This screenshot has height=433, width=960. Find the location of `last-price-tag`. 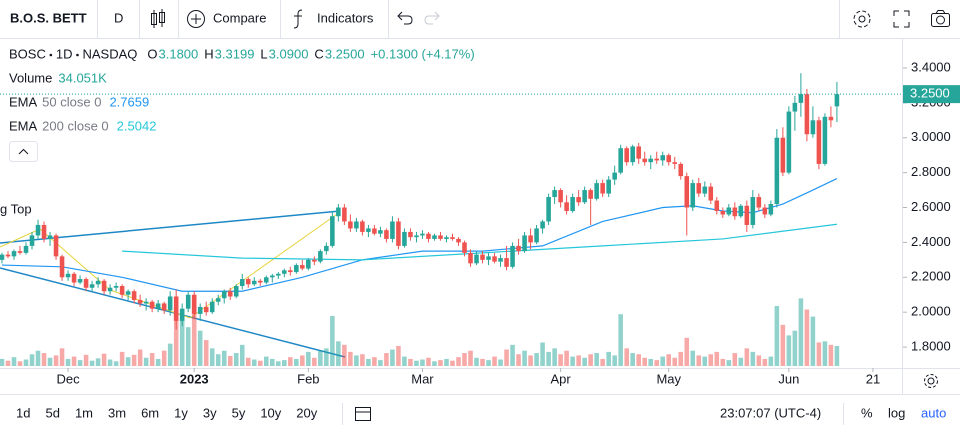

last-price-tag is located at coordinates (931, 94).